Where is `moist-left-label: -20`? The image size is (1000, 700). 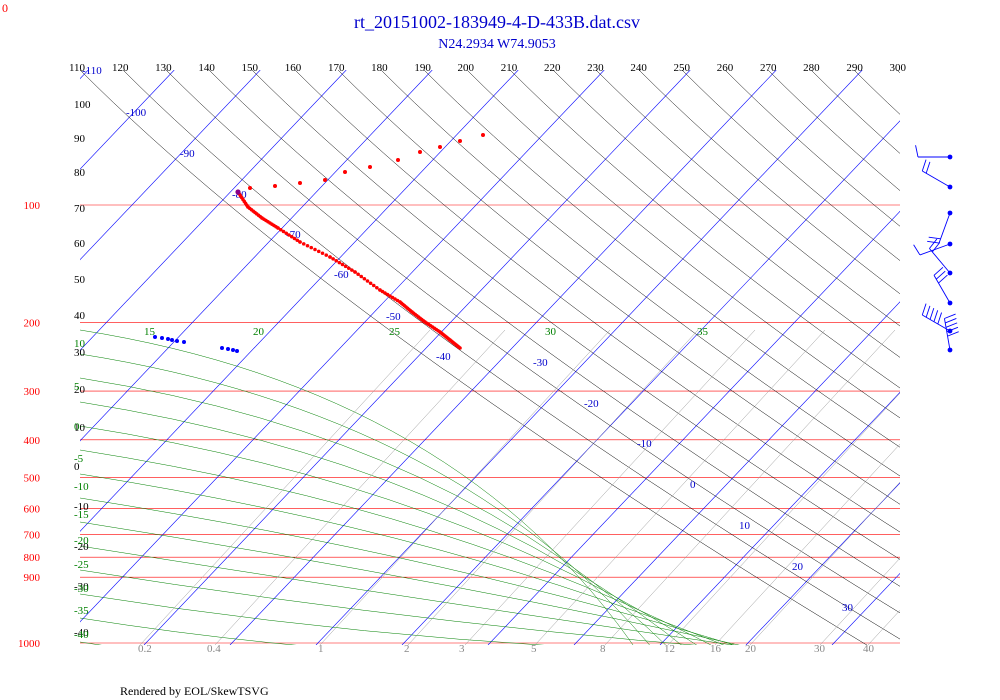
moist-left-label: -20 is located at coordinates (81, 541).